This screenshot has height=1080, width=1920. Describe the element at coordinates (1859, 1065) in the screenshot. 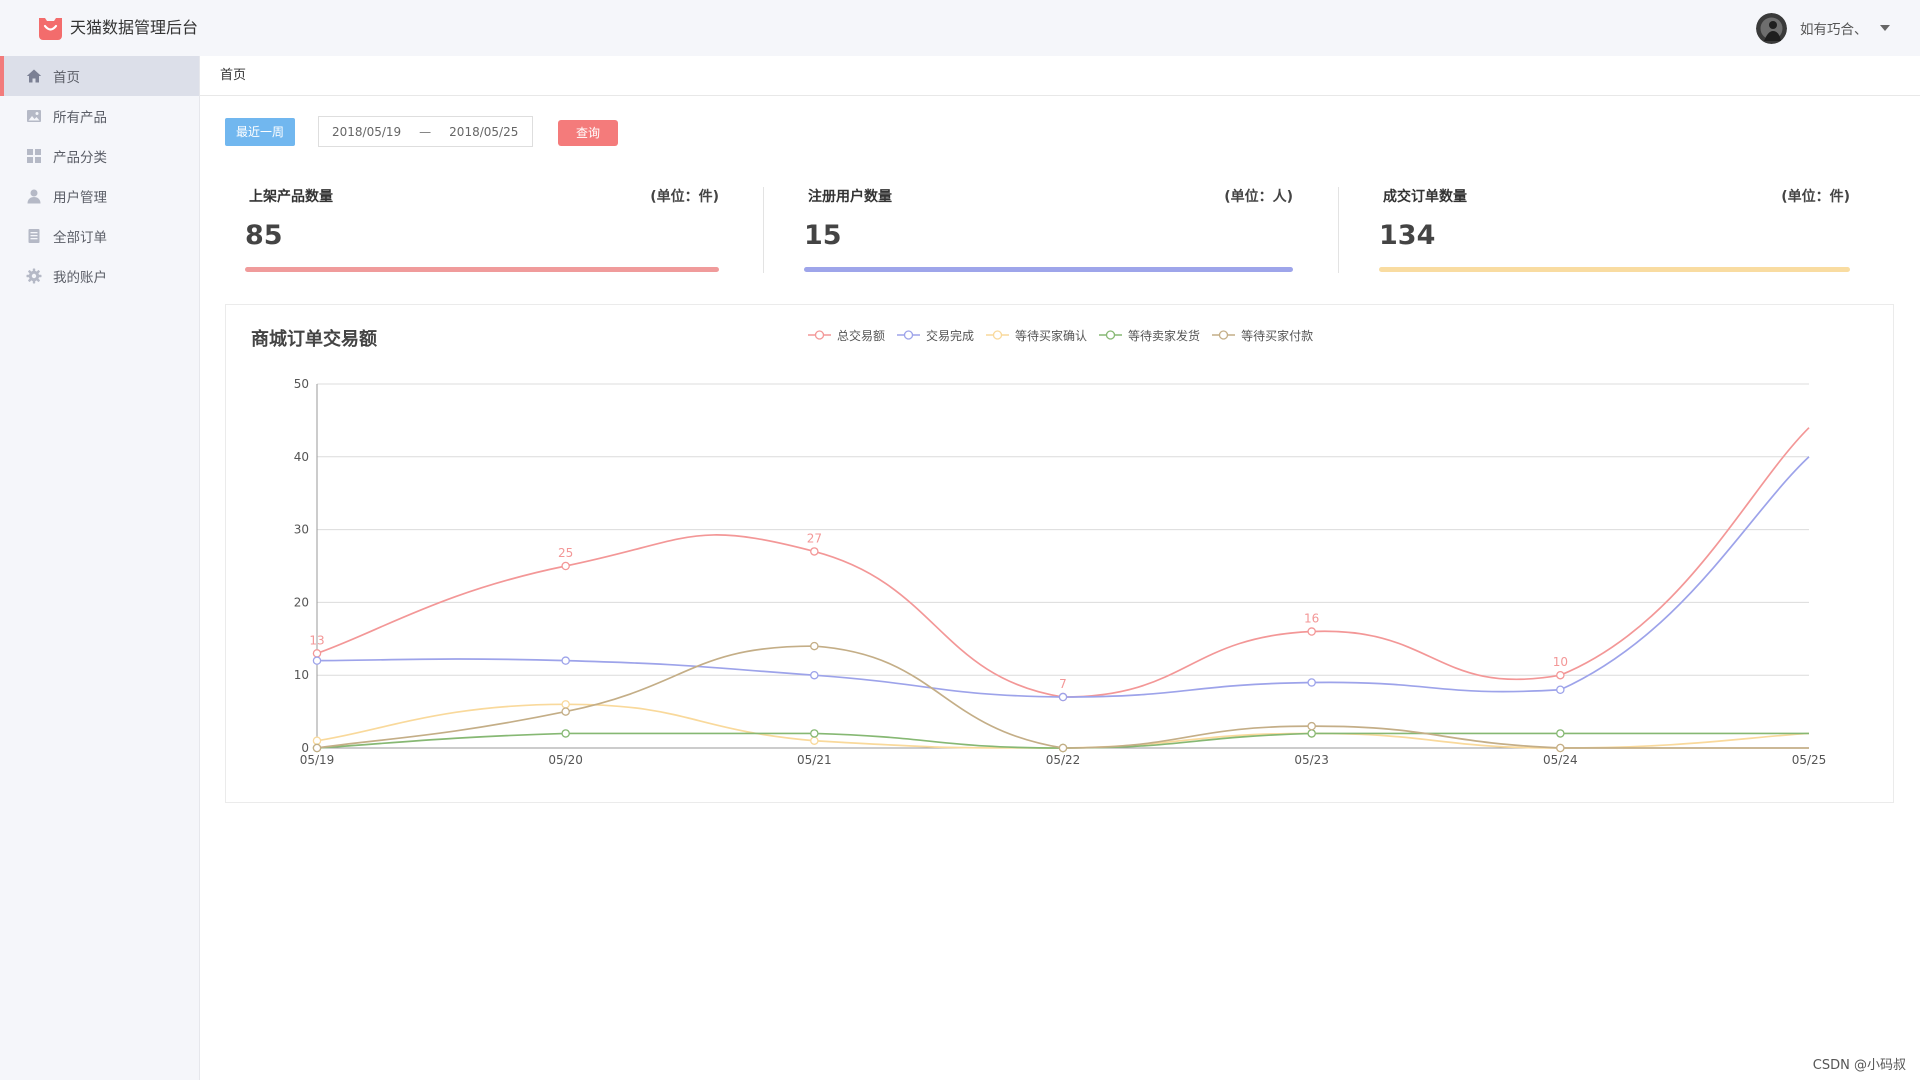

I see `watermark: CSDN @小码叔` at that location.